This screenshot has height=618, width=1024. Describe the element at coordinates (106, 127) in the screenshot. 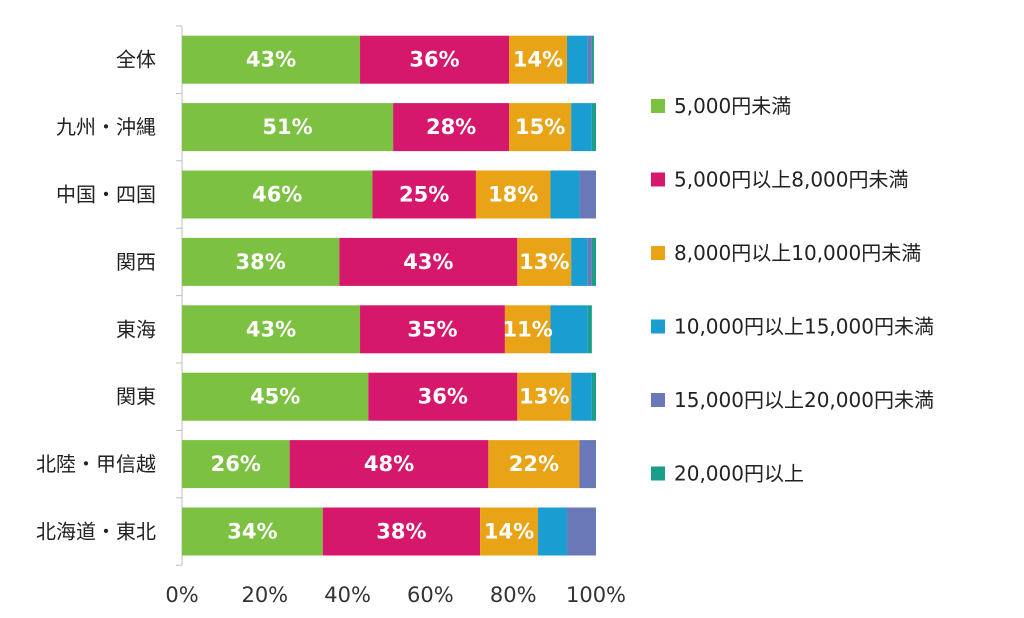

I see `category-label: 九州・沖縄` at that location.